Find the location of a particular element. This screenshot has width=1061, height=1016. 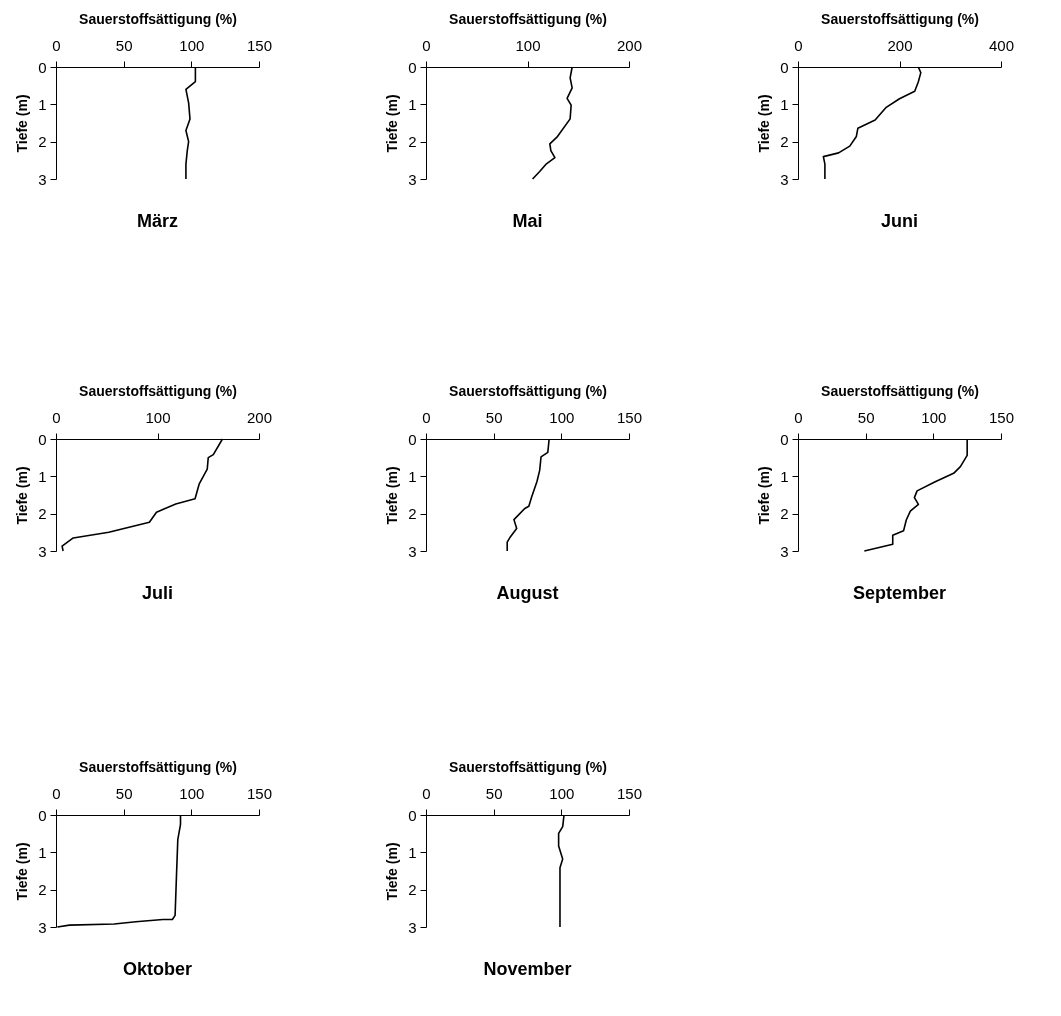

text: Juni is located at coordinates (899, 221).